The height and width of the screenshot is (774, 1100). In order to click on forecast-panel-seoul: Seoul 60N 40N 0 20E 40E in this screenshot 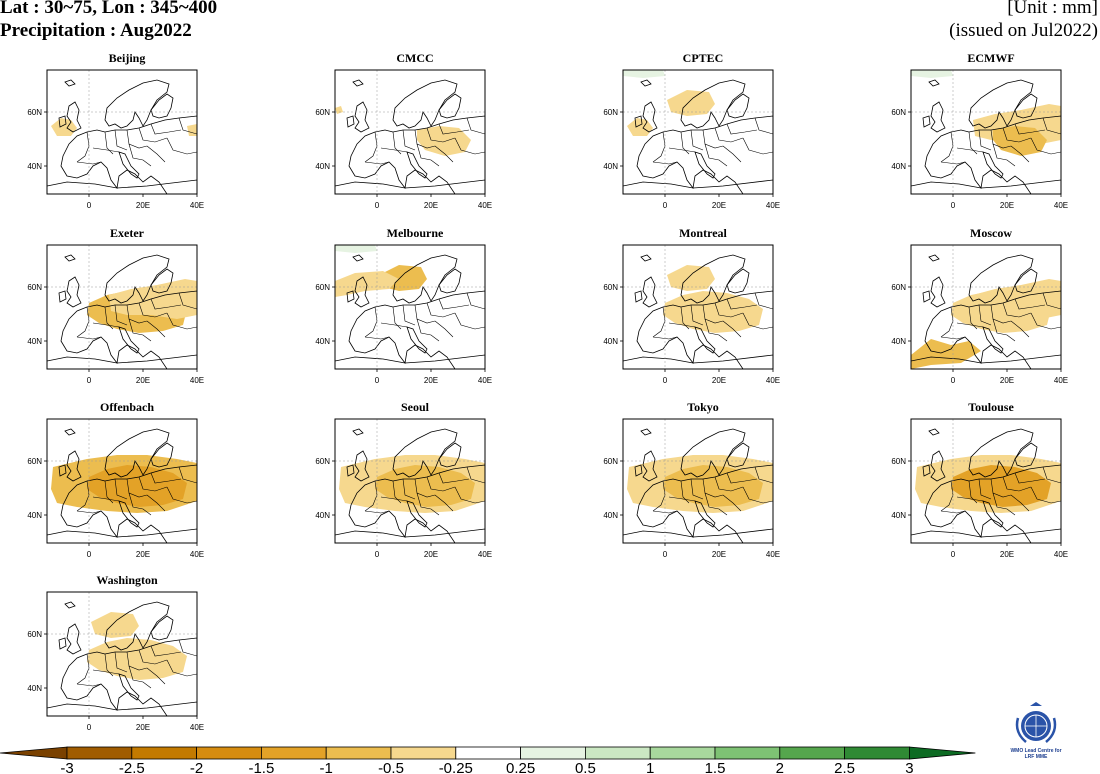, I will do `click(403, 479)`.